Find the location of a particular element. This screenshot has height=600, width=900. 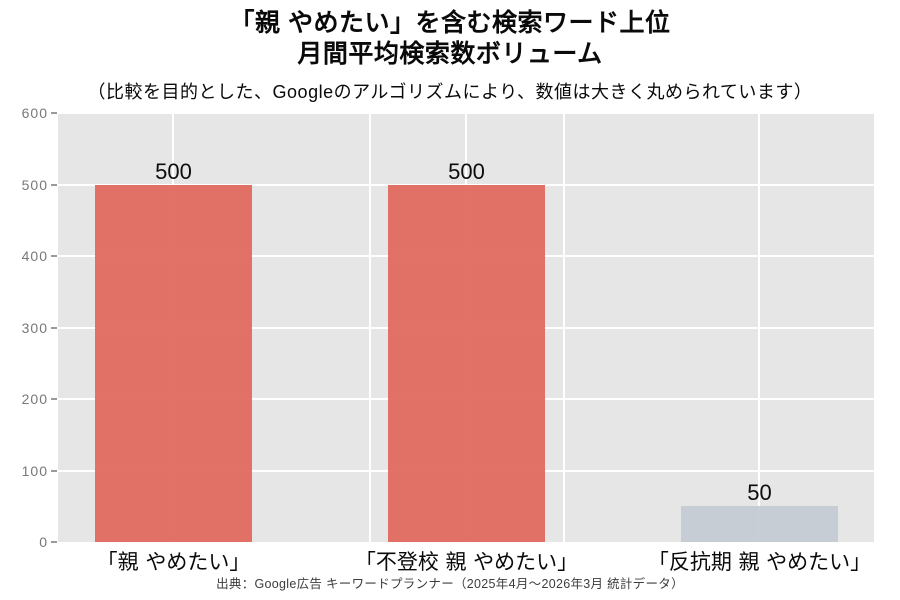

x-category-label-2: 「反抗期 親 やめたい」 is located at coordinates (759, 562).